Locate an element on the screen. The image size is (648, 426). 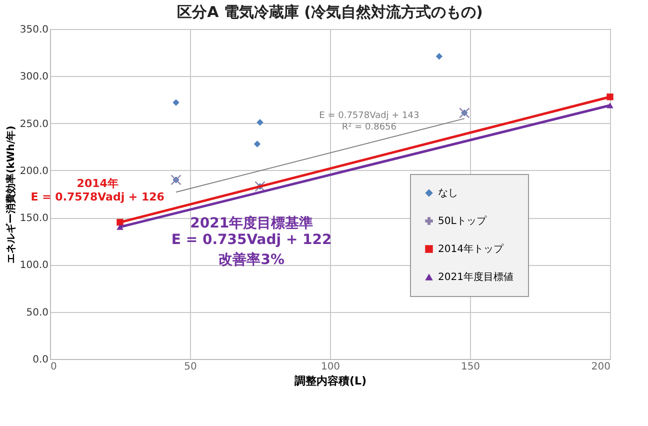
annotation: 改善率3% is located at coordinates (251, 259).